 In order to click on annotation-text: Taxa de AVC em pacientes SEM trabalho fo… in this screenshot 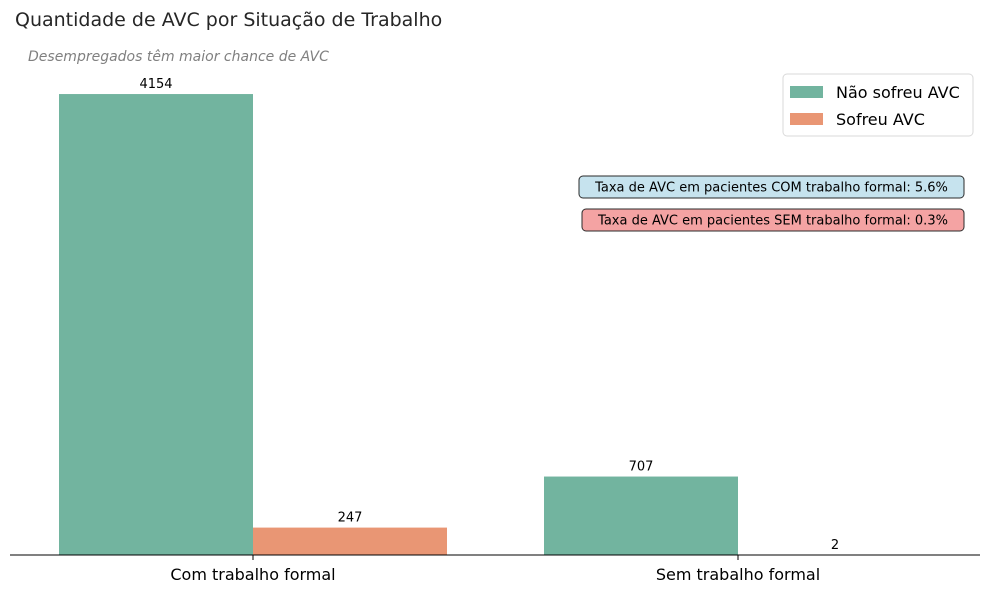, I will do `click(772, 221)`.